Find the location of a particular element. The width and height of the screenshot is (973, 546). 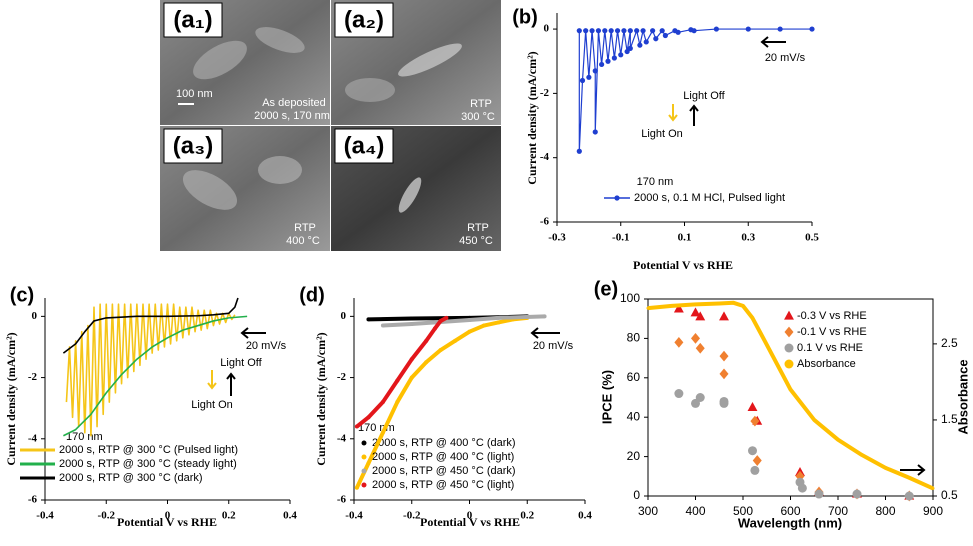

legend-label: 2000 s, RTP @ 450 °C (dark) is located at coordinates (444, 471).